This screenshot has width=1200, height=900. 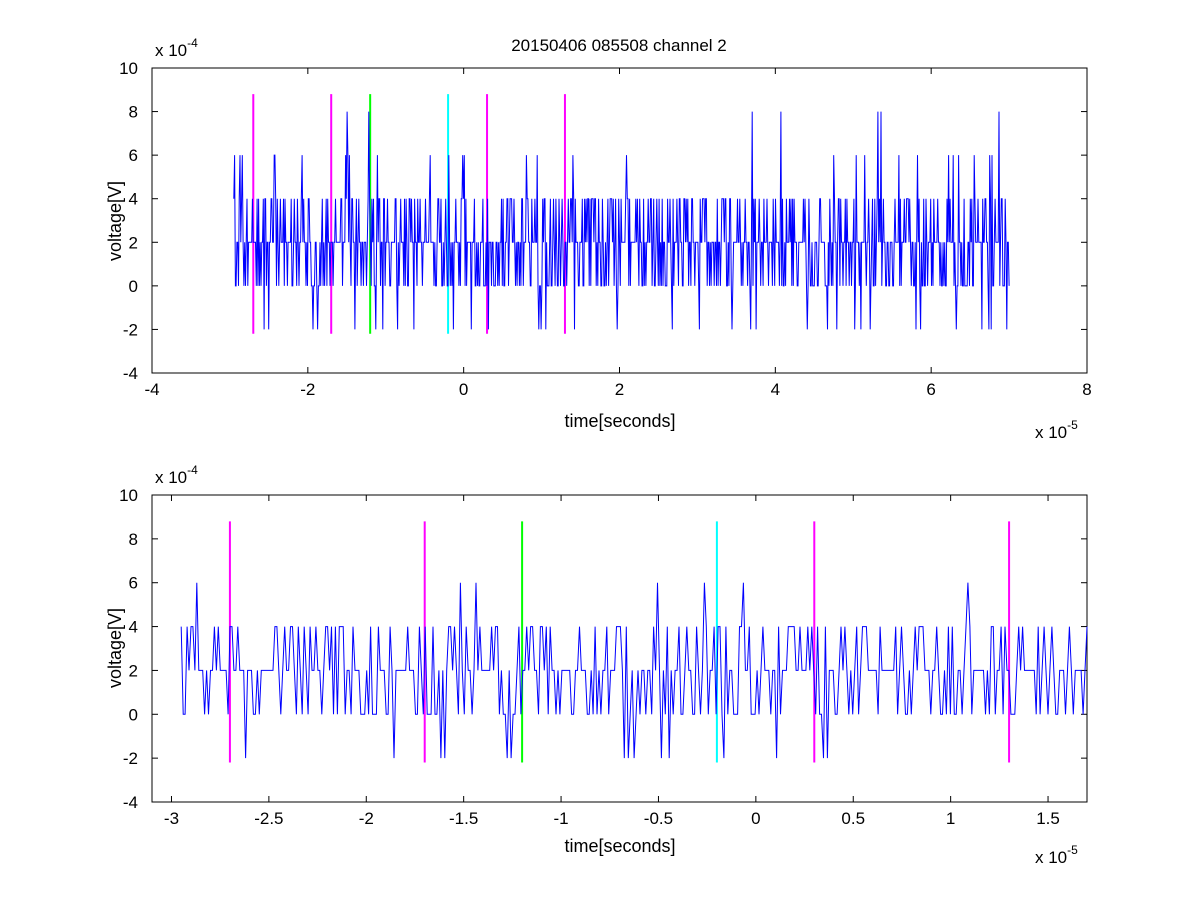 What do you see at coordinates (133, 112) in the screenshot?
I see `top-y-tick-label: 8` at bounding box center [133, 112].